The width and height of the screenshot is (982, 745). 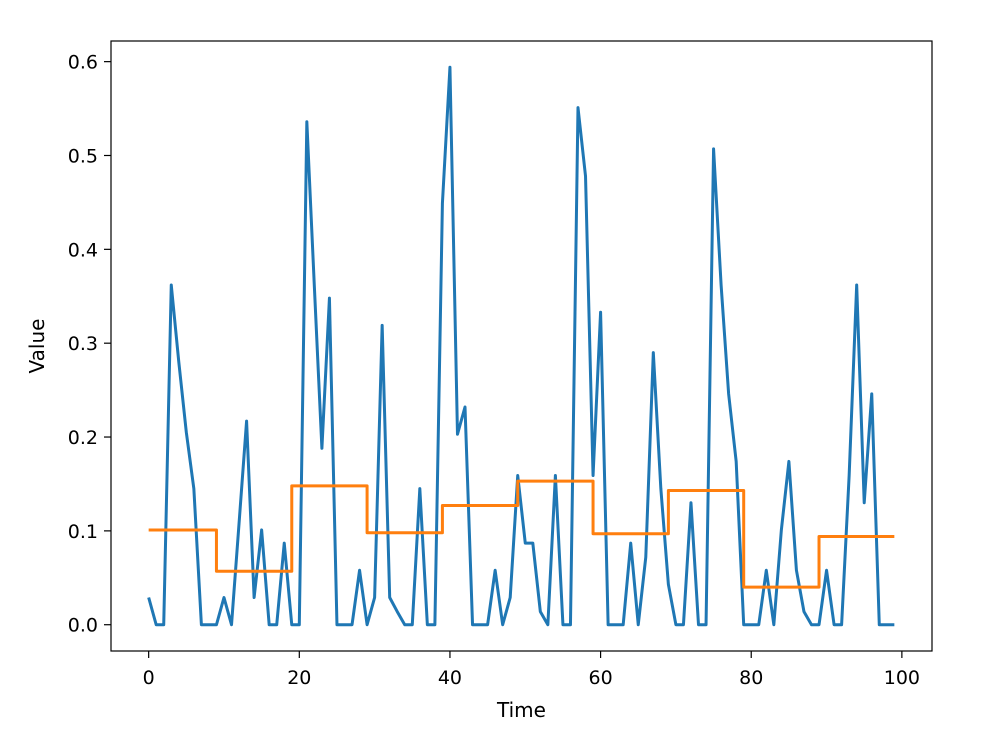 I want to click on x-tick-label: 80, so click(x=751, y=678).